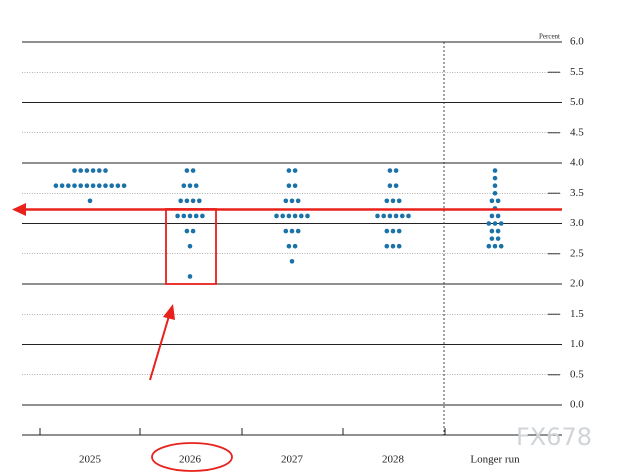 This screenshot has width=622, height=472. I want to click on y-tick-label: 5.5, so click(577, 72).